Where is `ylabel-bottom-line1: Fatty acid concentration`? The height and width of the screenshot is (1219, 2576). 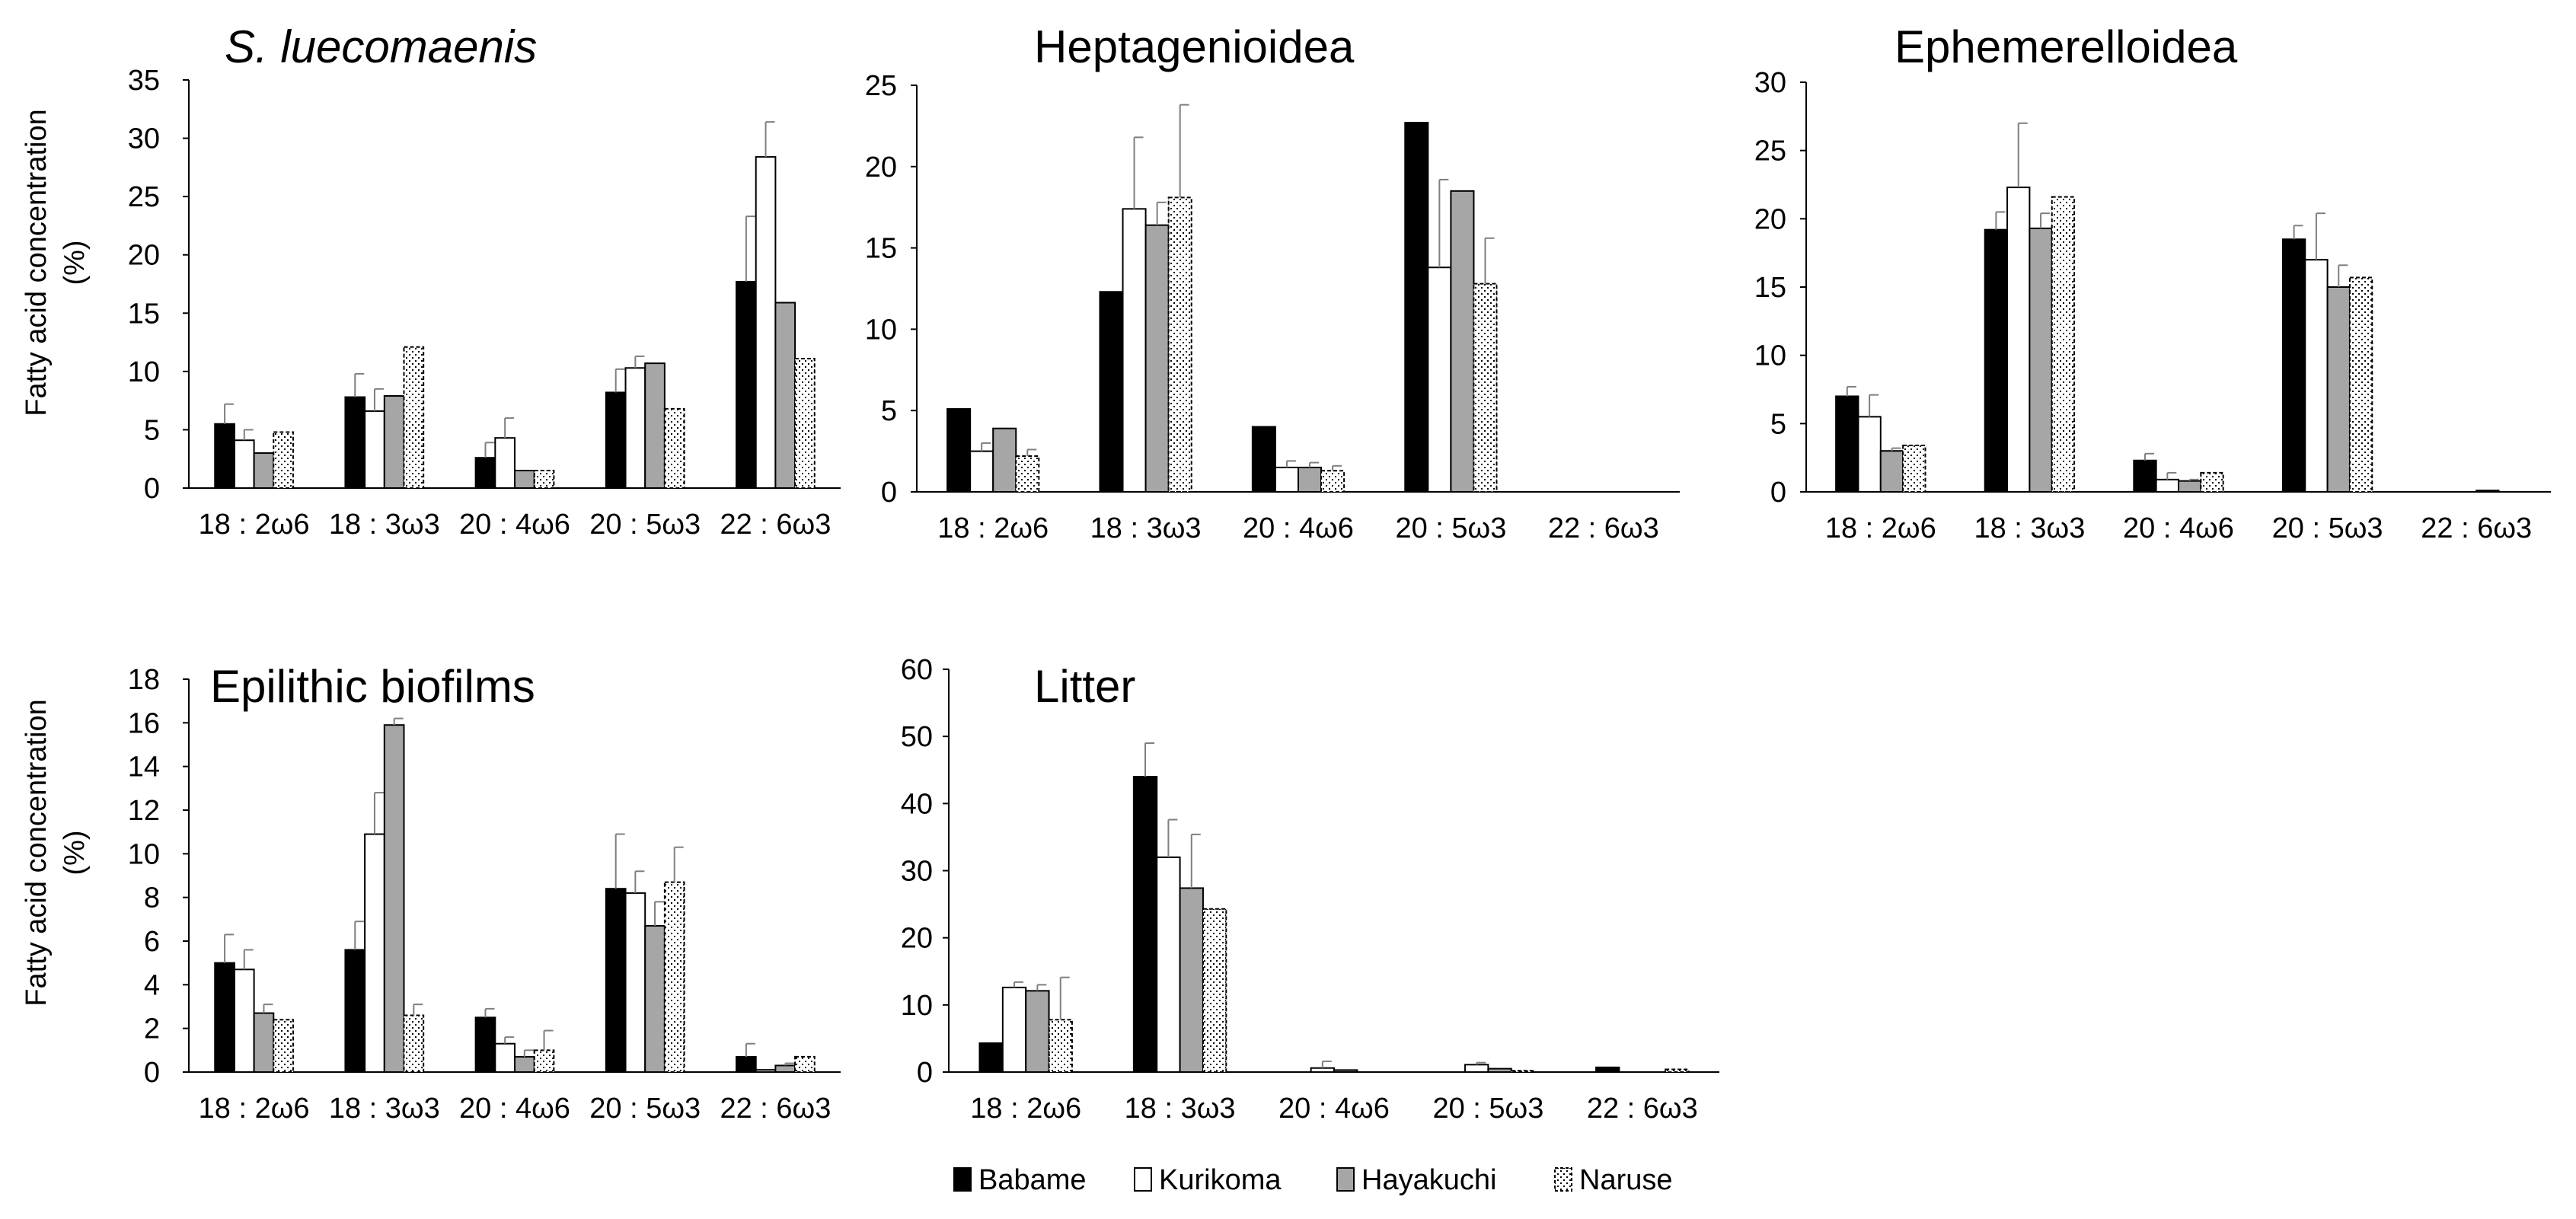
ylabel-bottom-line1: Fatty acid concentration is located at coordinates (37, 852).